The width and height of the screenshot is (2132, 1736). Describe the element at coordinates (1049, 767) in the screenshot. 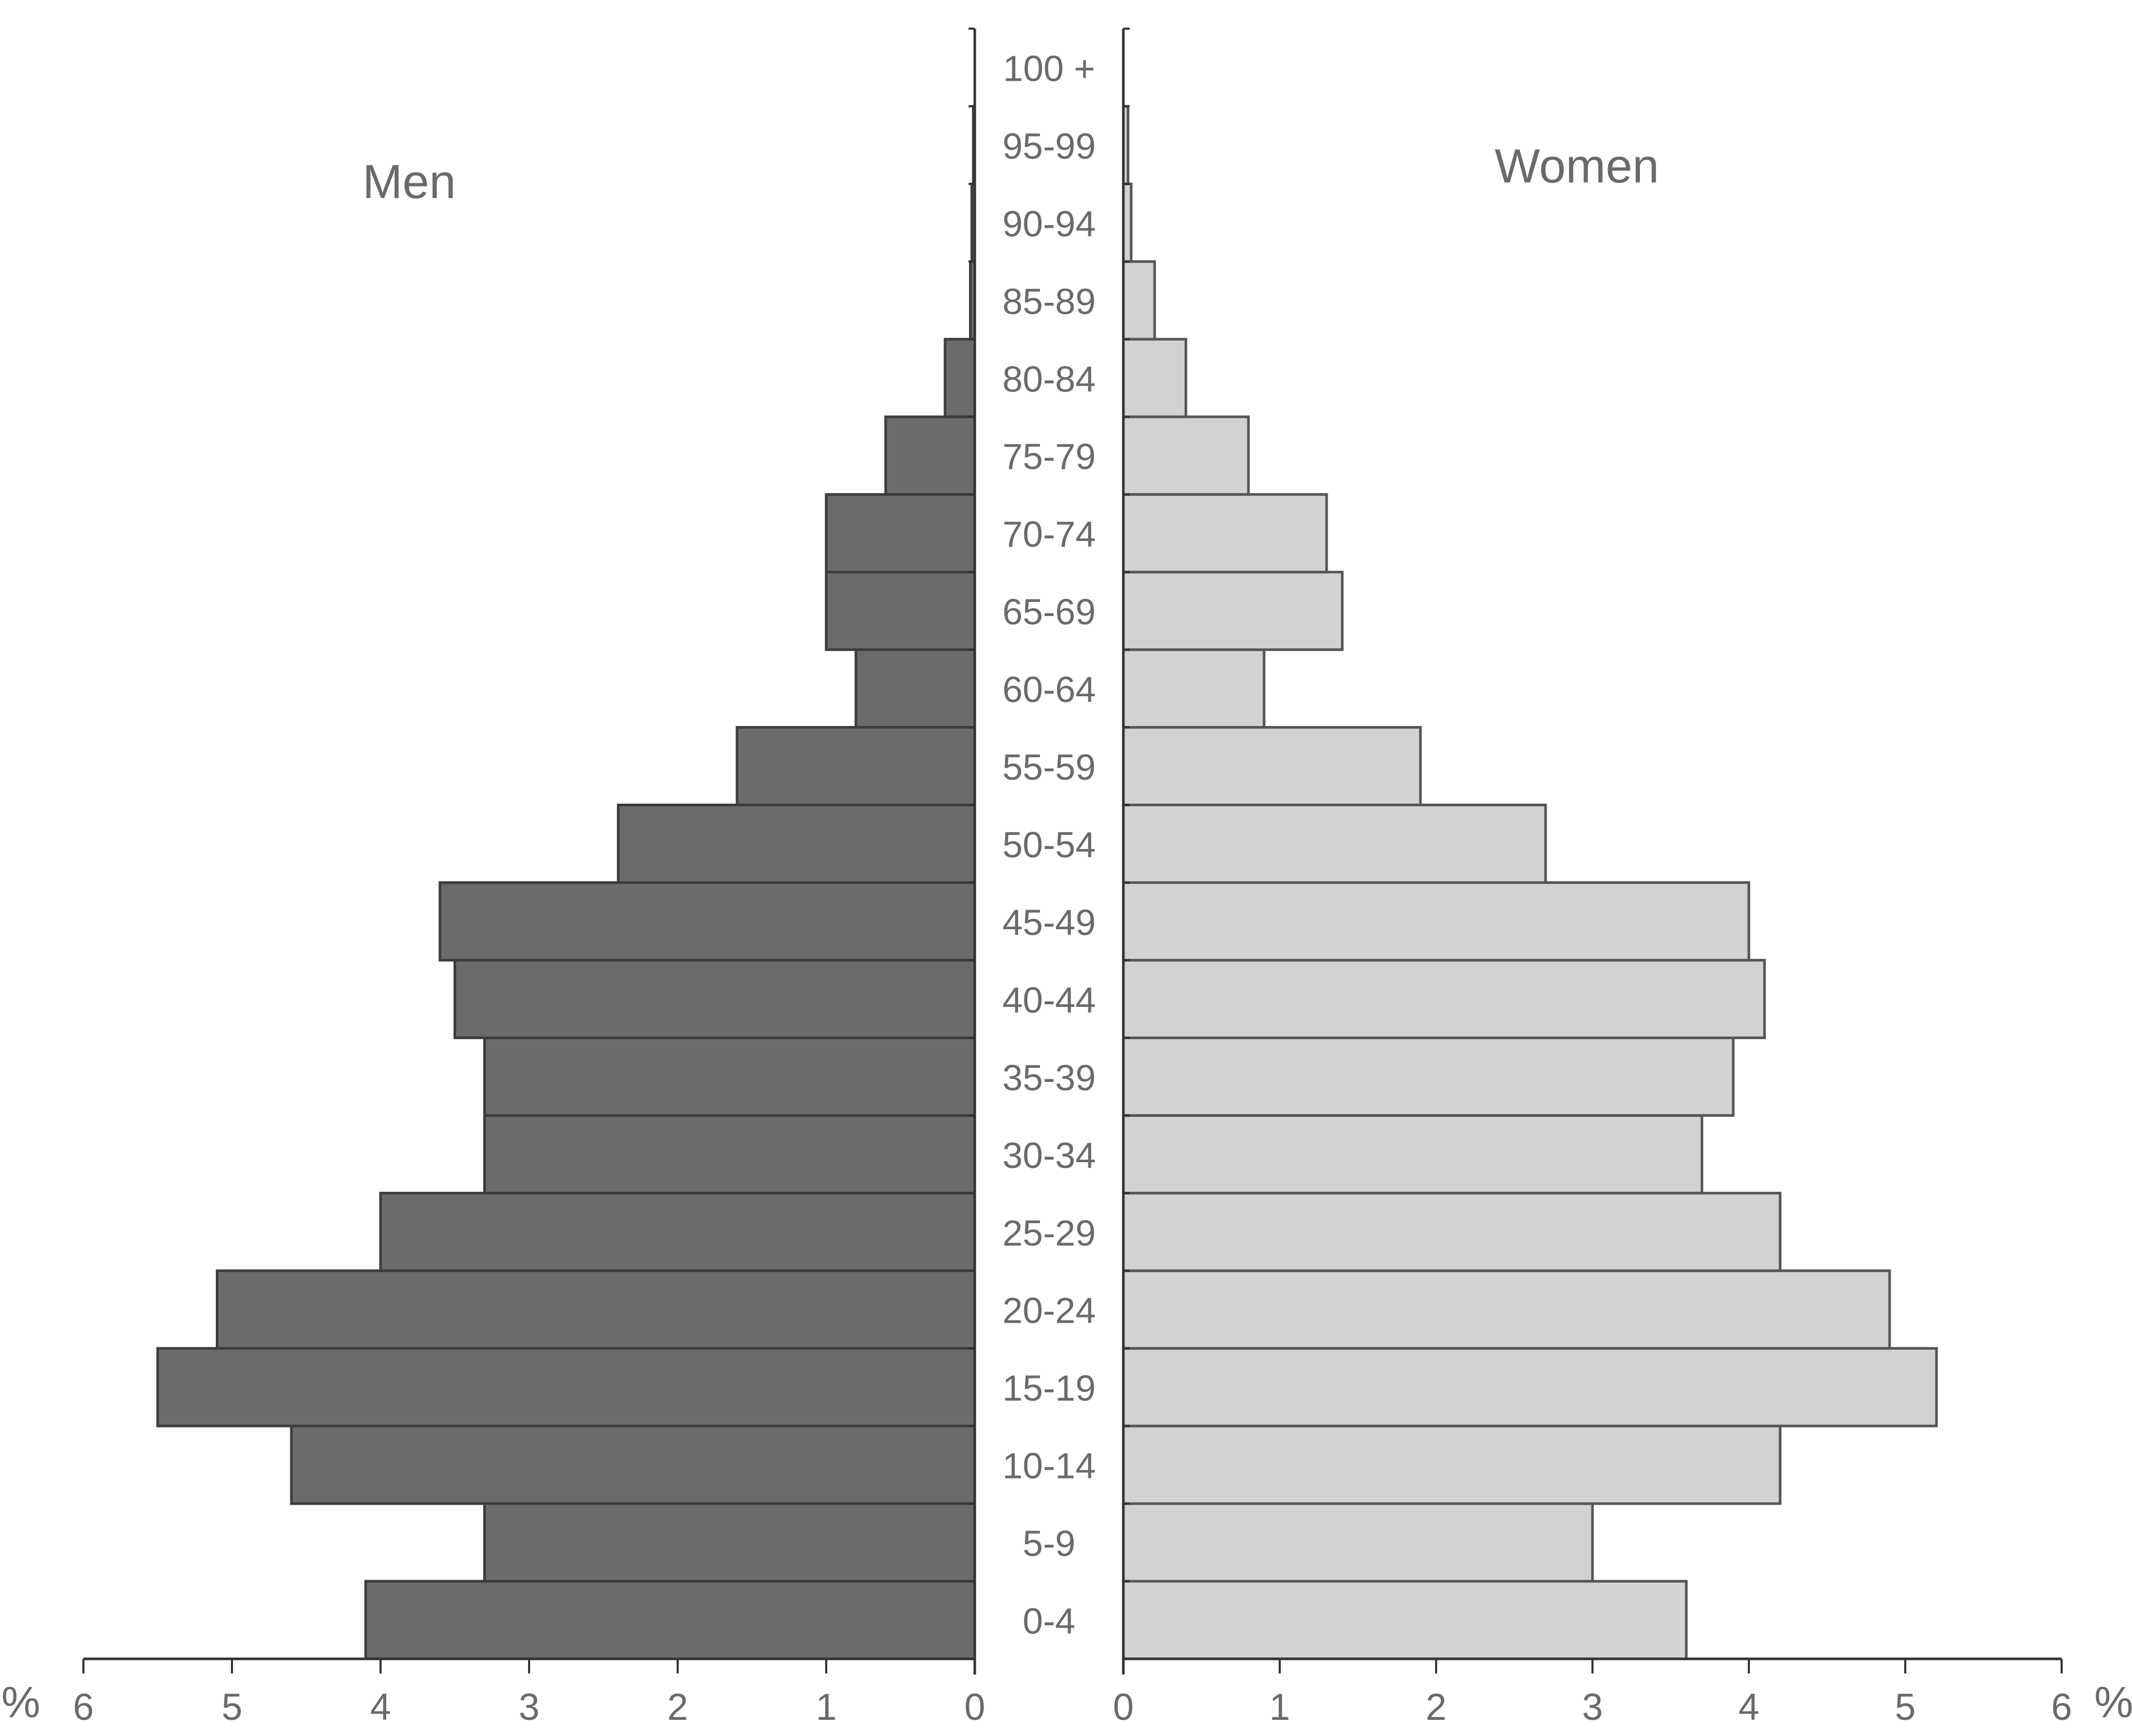

I see `age-label: 55-59` at that location.